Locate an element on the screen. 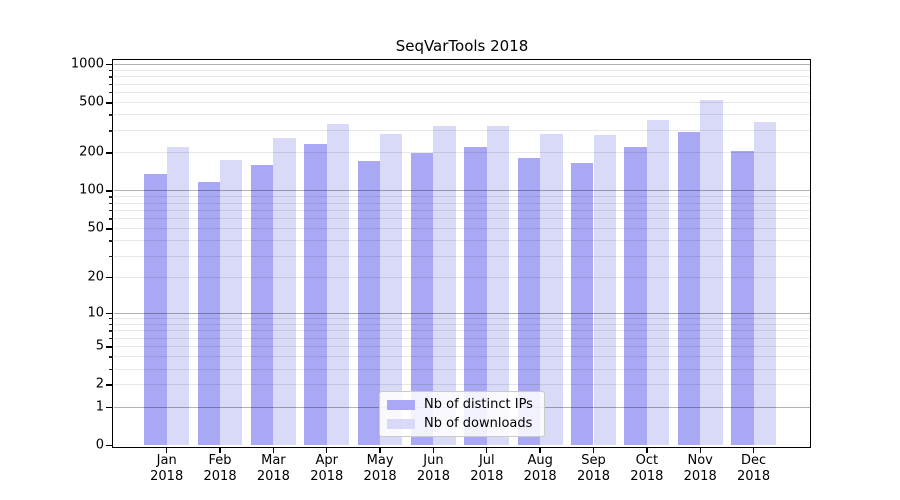 This screenshot has width=900, height=500. distinct-ips-swatch-icon is located at coordinates (401, 404).